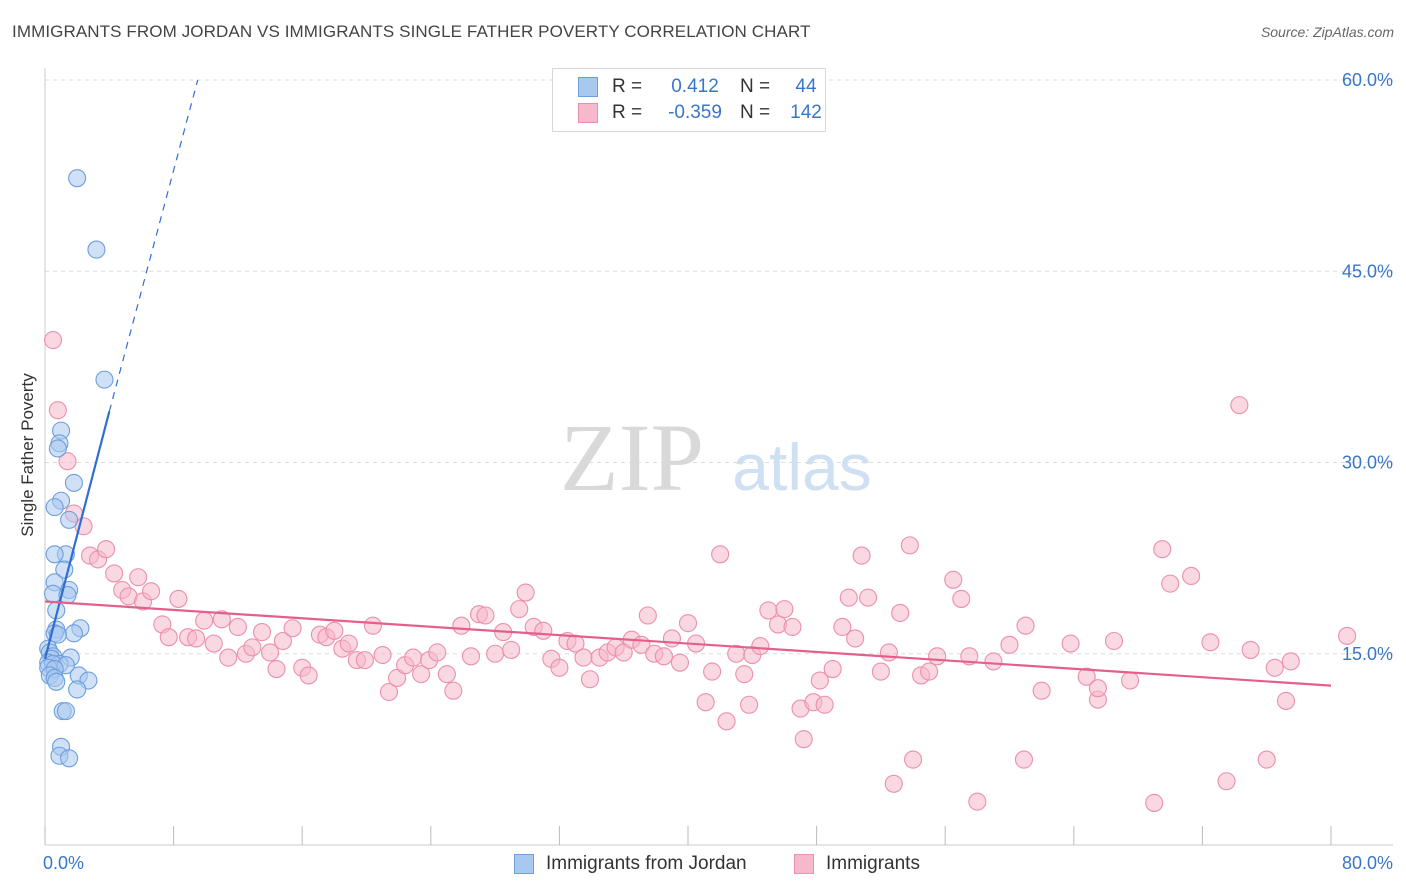 The height and width of the screenshot is (892, 1406). What do you see at coordinates (689, 100) in the screenshot?
I see `correlation-legend: R = 0.412 N = 44 R = -0.359 N = 142` at bounding box center [689, 100].